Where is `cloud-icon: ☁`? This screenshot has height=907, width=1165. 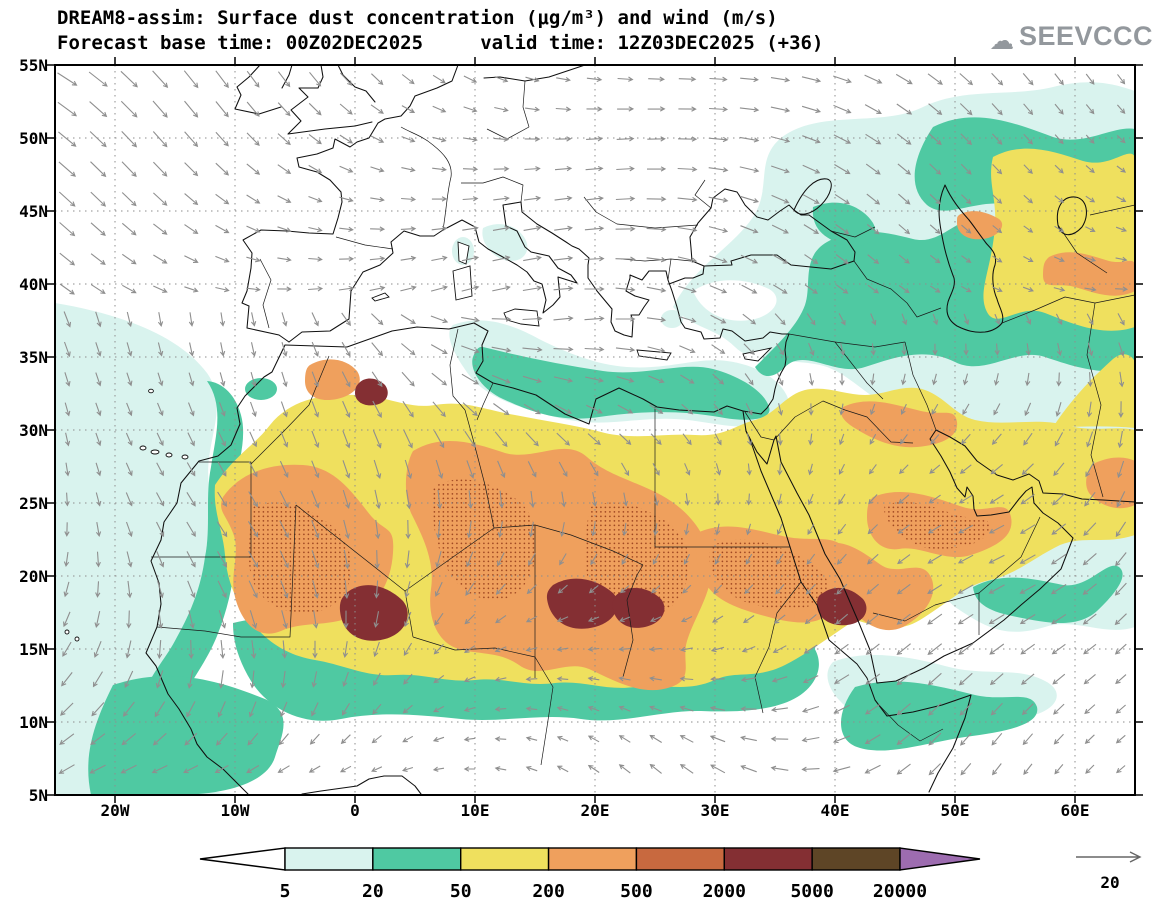
cloud-icon: ☁ is located at coordinates (1001, 36).